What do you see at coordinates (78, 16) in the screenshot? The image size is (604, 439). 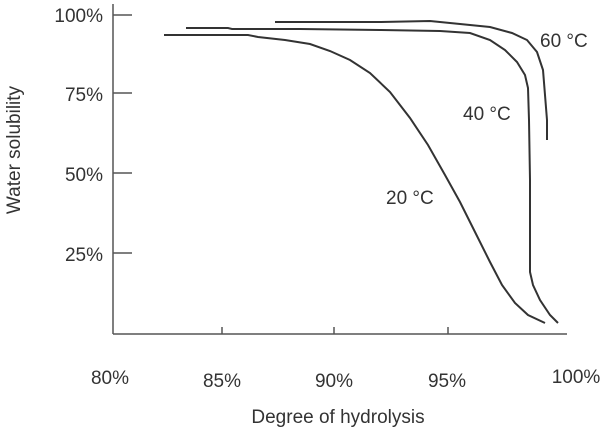 I see `y-tick-label: 100%` at bounding box center [78, 16].